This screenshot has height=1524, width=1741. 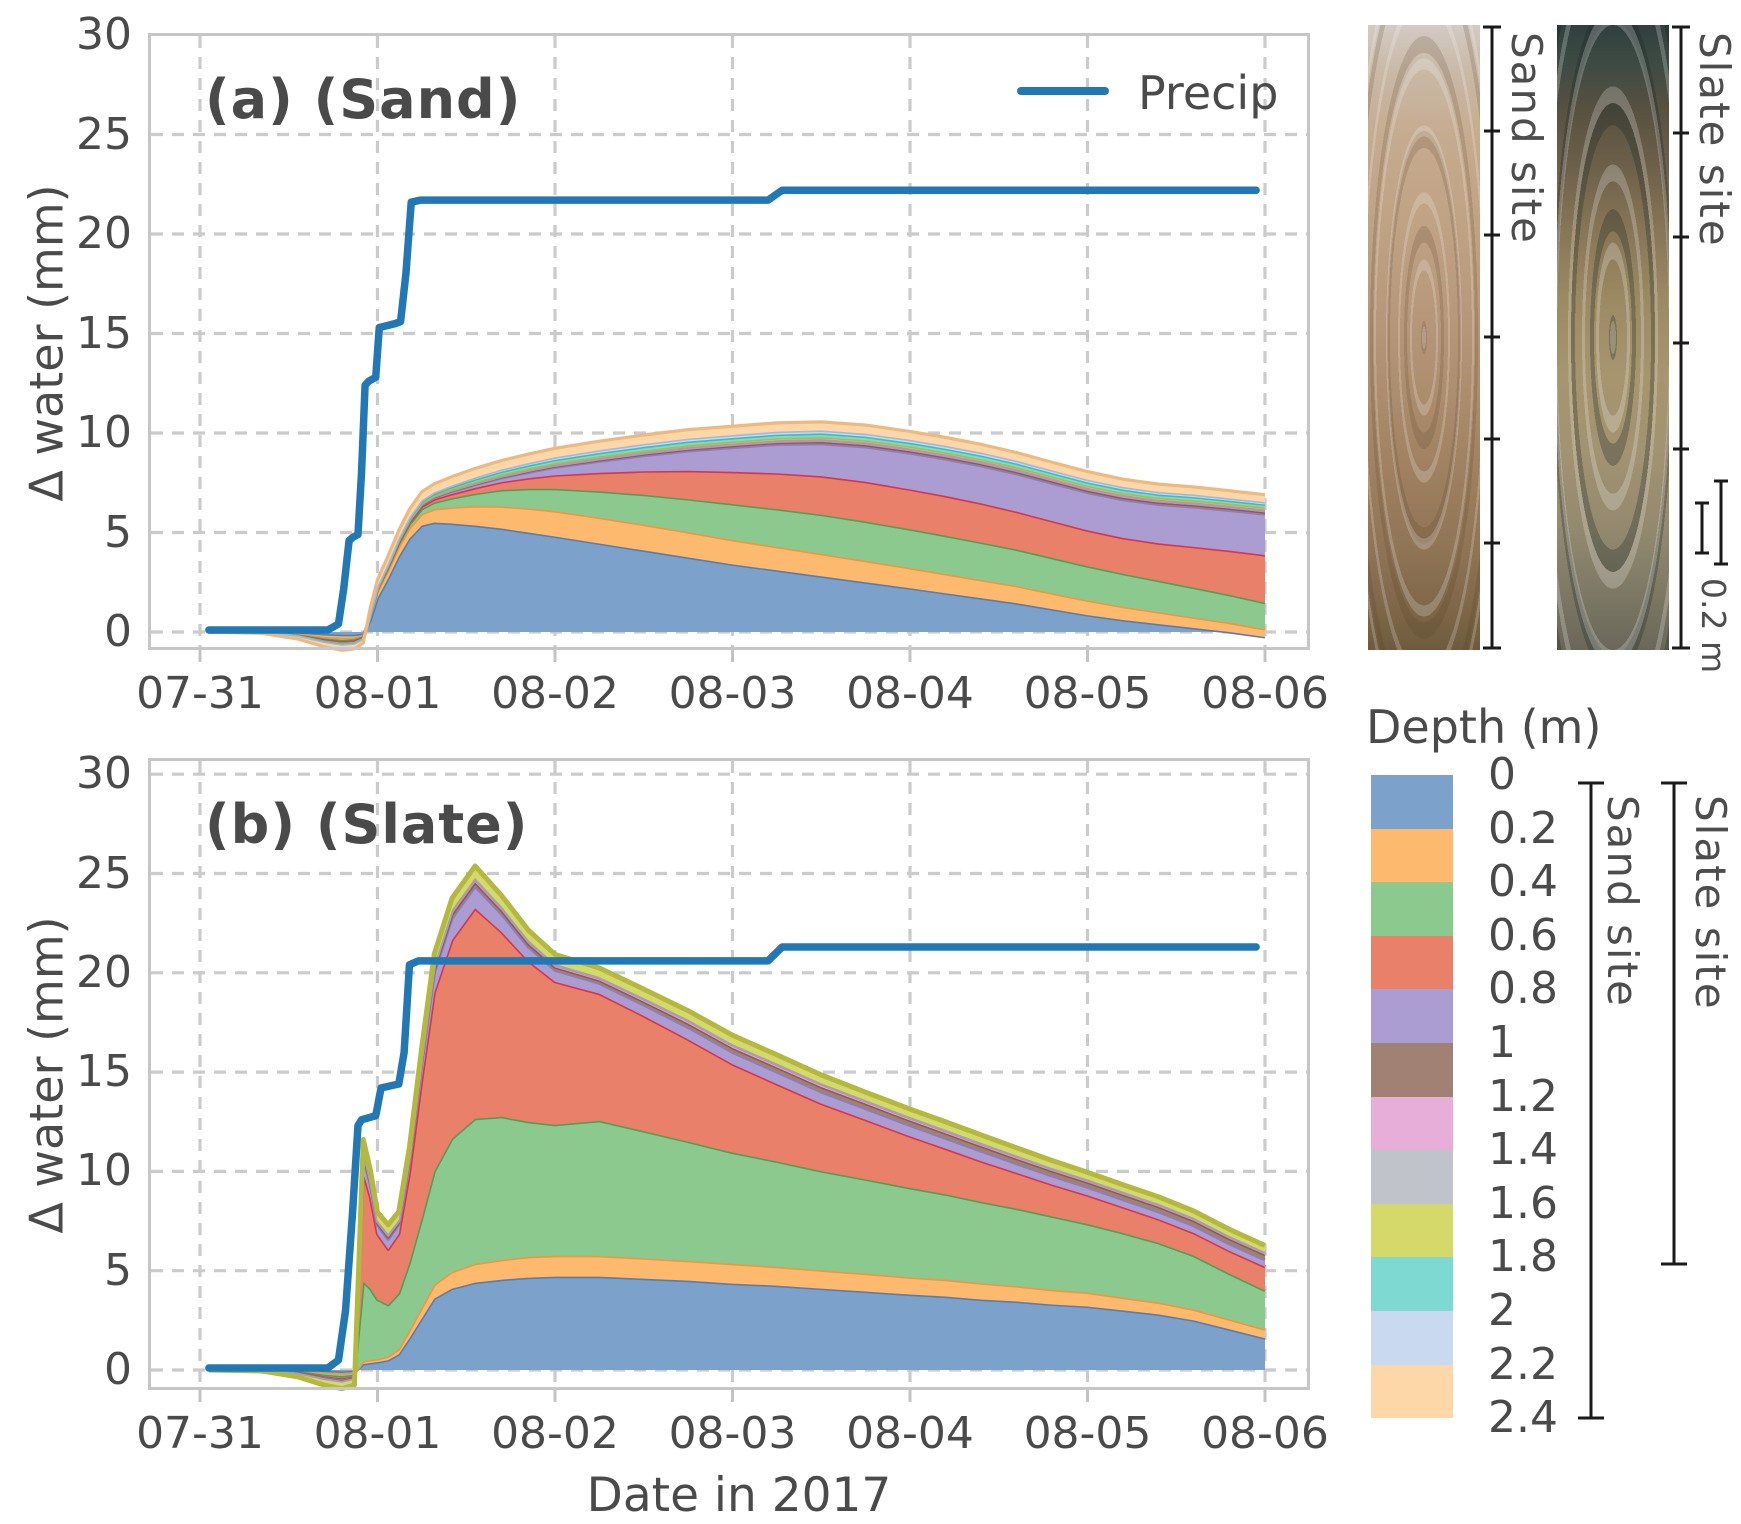 What do you see at coordinates (1523, 935) in the screenshot?
I see `depth-boundary-label: 0.6` at bounding box center [1523, 935].